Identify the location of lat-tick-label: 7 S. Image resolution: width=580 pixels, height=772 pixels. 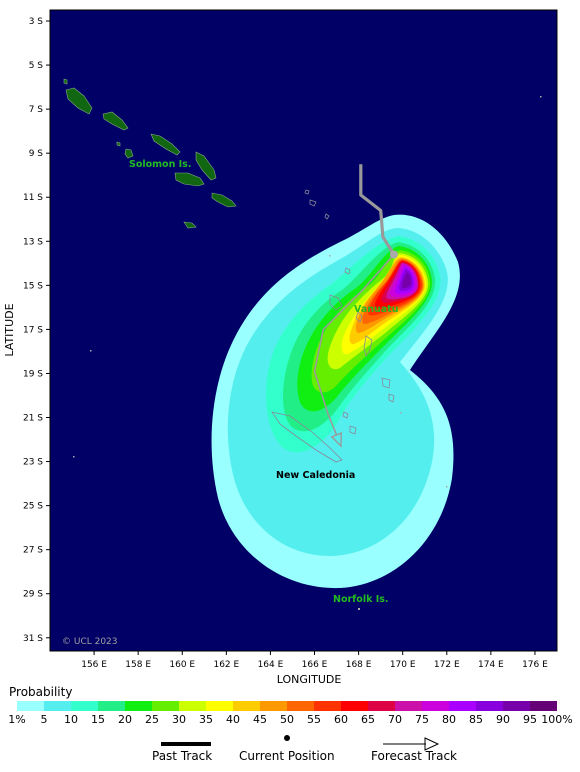
(36, 110).